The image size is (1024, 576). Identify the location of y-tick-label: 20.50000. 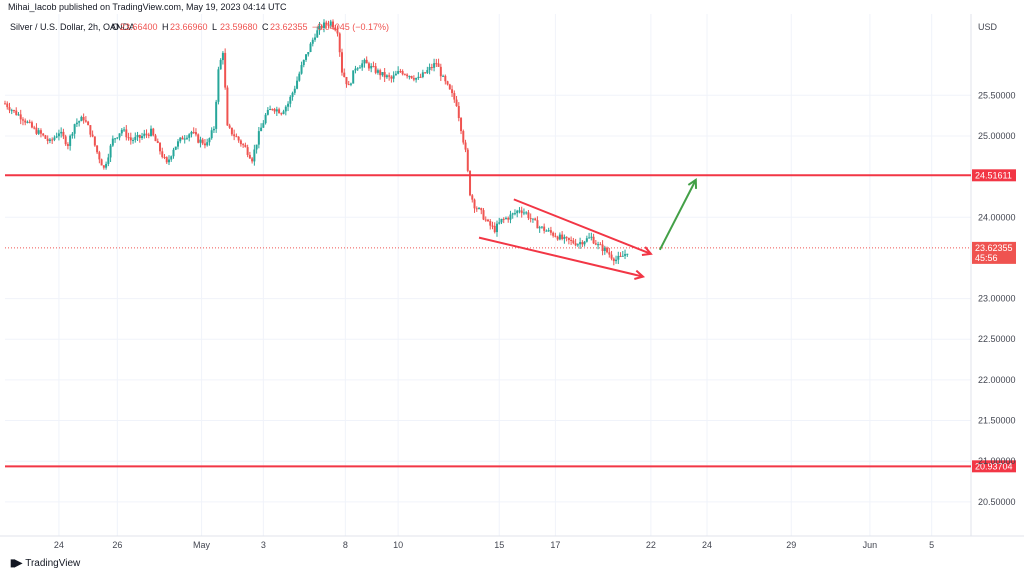
(997, 502).